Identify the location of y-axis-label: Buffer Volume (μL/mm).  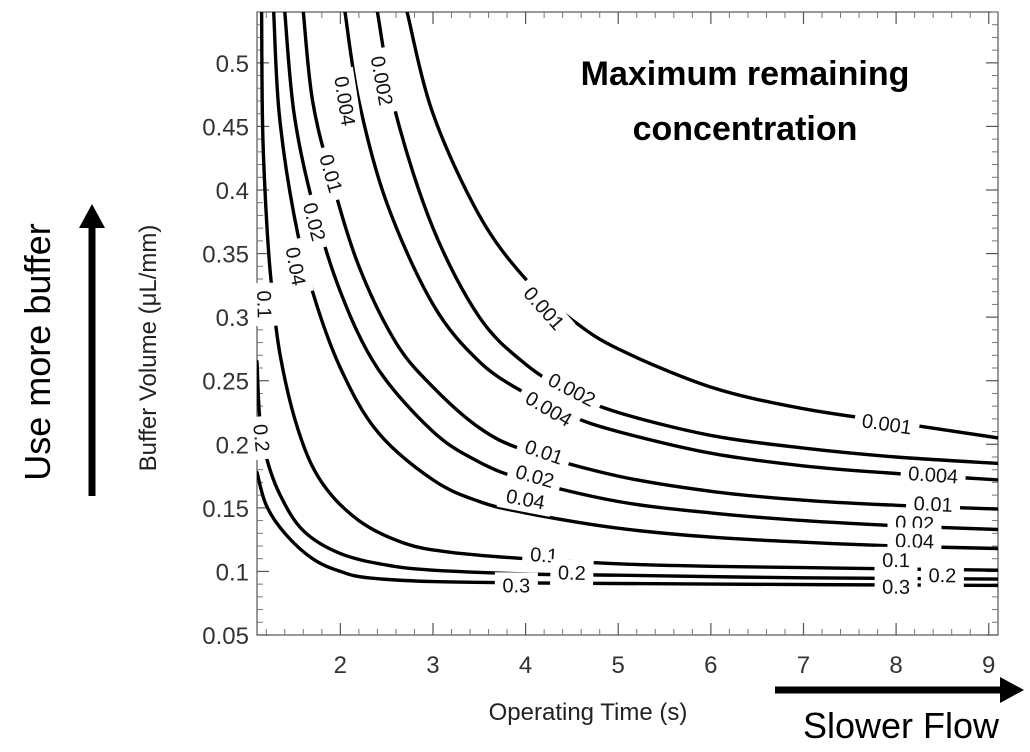
(148, 348).